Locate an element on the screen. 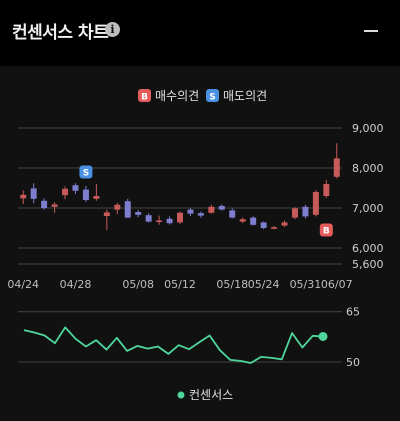 The width and height of the screenshot is (400, 421). legend-label: 컨센서스 is located at coordinates (211, 395).